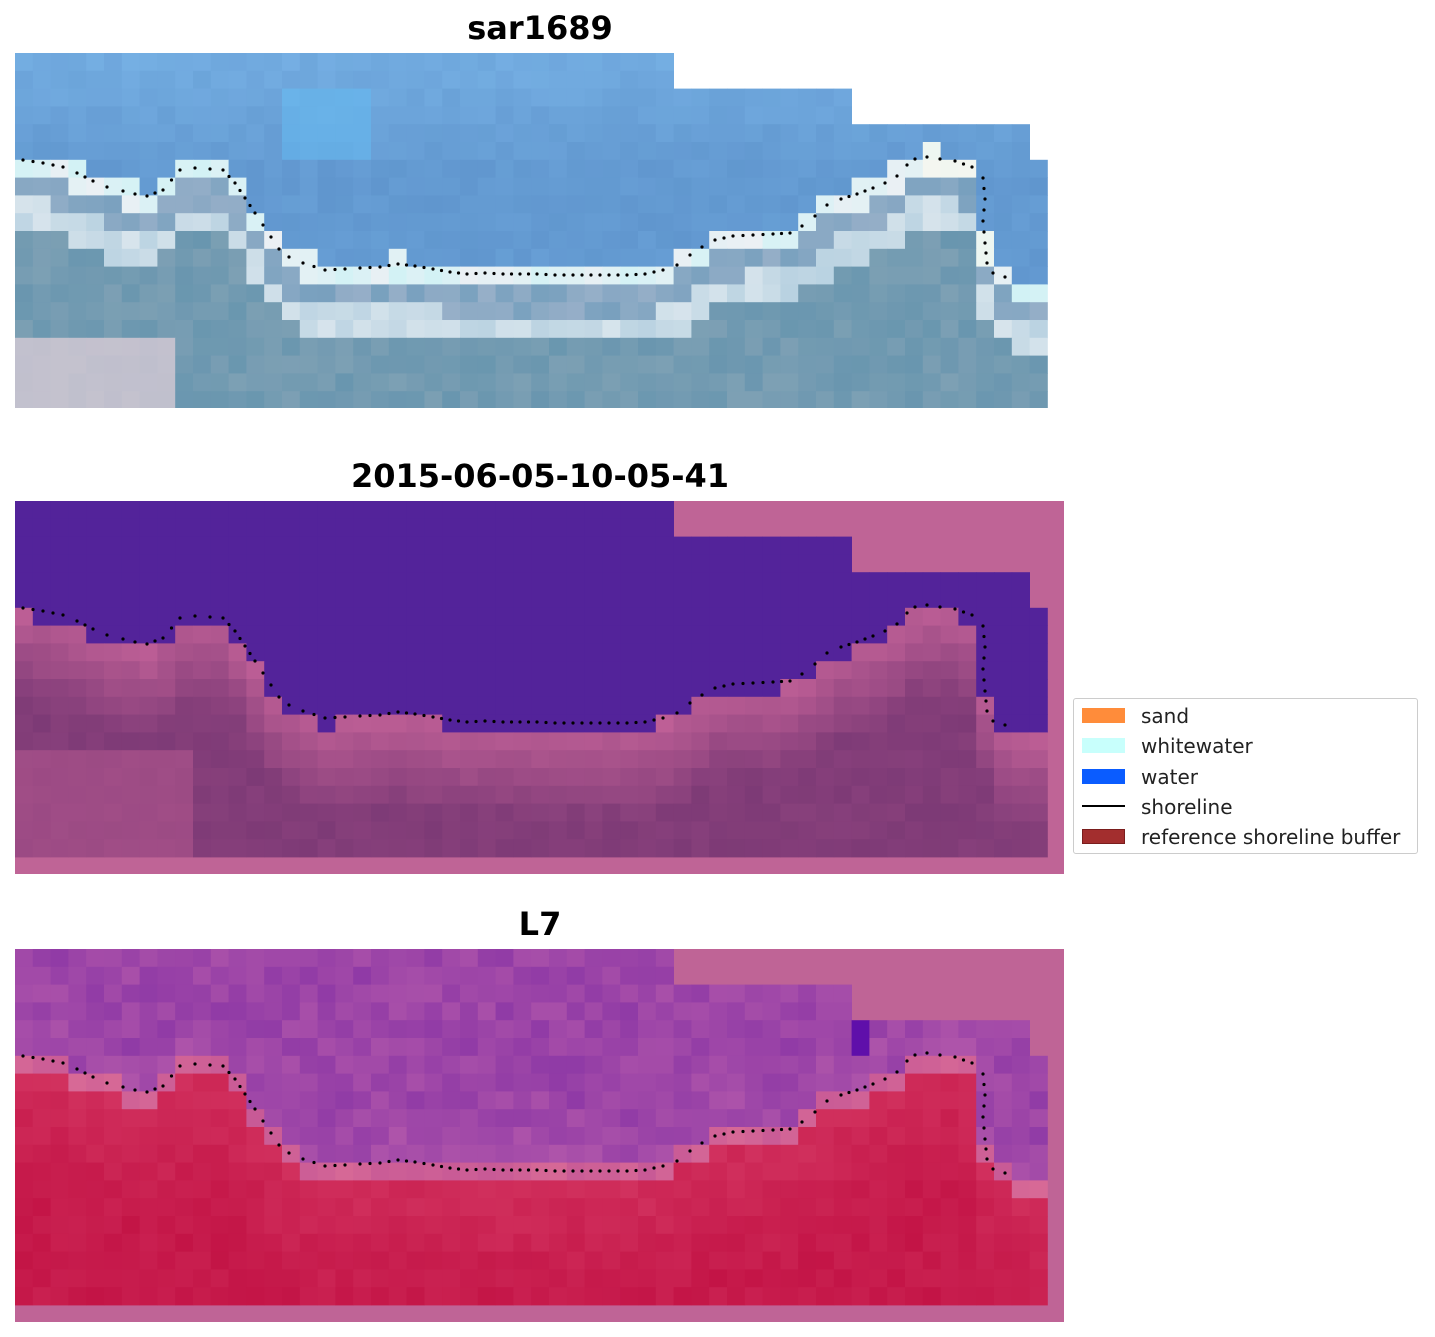 This screenshot has width=1435, height=1337. I want to click on shoreline-points, so click(514, 665).